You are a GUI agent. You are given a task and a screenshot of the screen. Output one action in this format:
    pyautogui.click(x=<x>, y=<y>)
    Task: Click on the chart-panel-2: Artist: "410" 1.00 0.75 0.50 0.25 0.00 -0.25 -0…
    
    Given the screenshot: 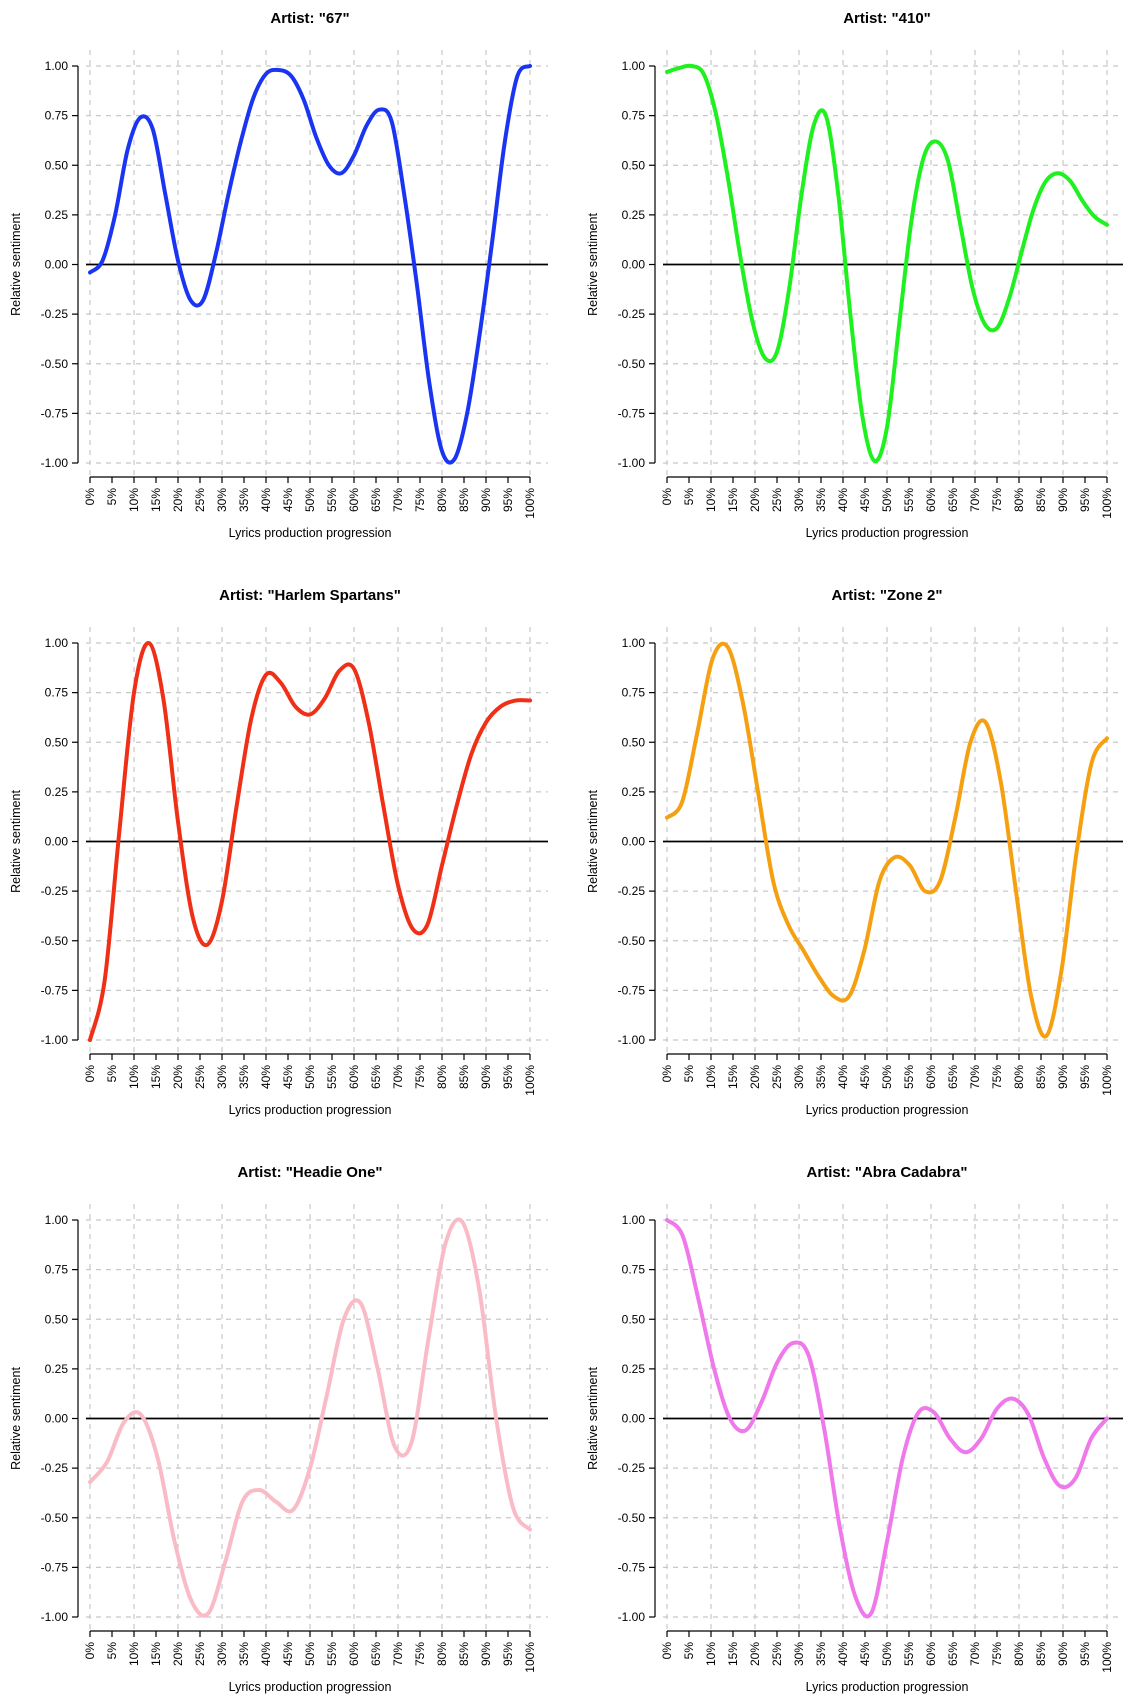 What is the action you would take?
    pyautogui.click(x=854, y=275)
    